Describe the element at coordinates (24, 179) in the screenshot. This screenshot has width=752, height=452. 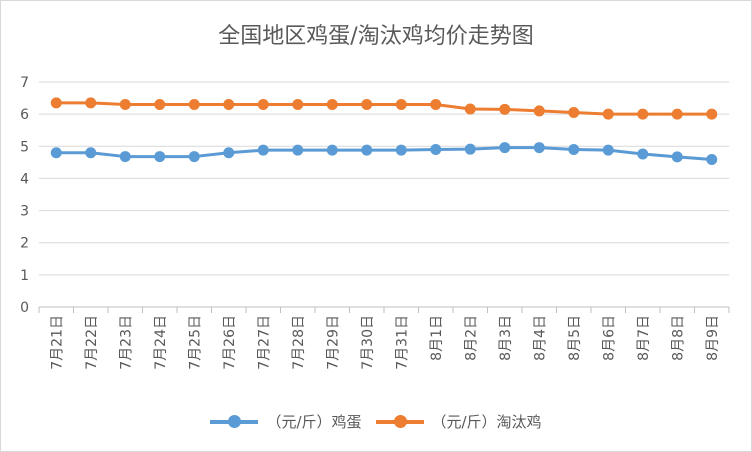
I see `y-tick-label: 4` at that location.